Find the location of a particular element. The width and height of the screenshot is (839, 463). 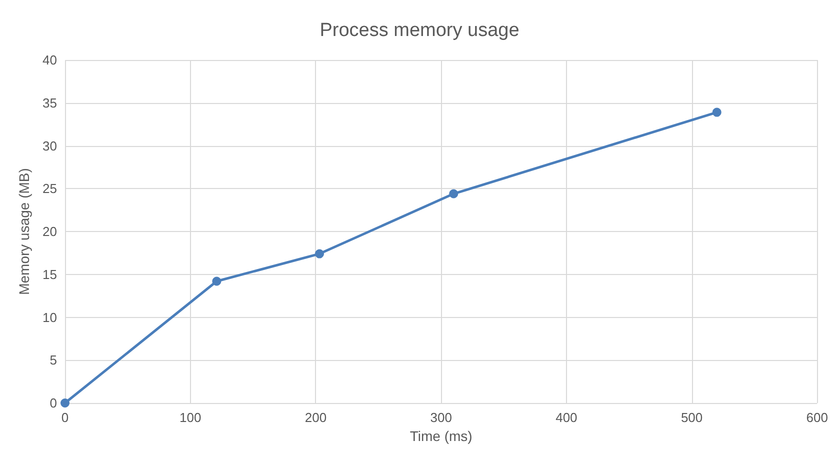

y-tick-label: 15 is located at coordinates (49, 274).